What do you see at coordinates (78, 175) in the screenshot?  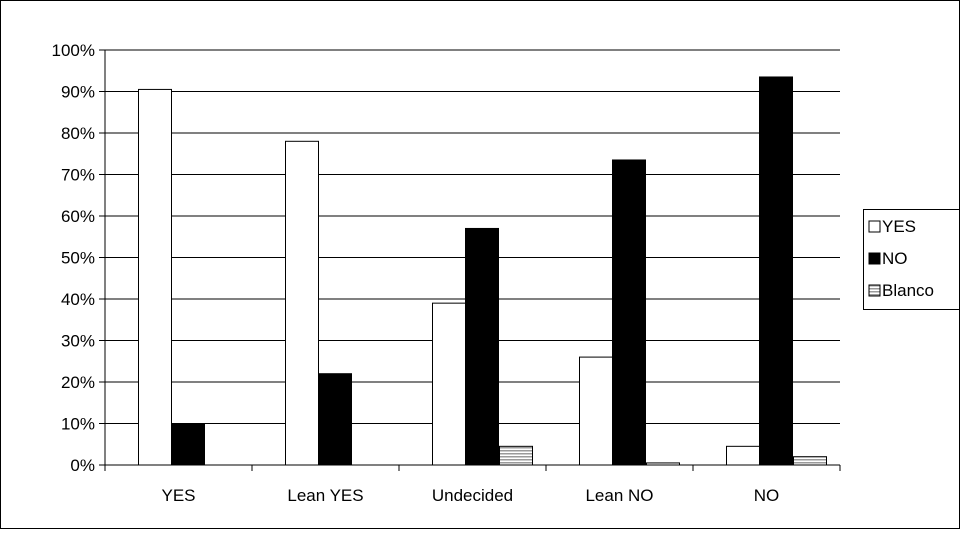 I see `y-tick-label: 70%` at bounding box center [78, 175].